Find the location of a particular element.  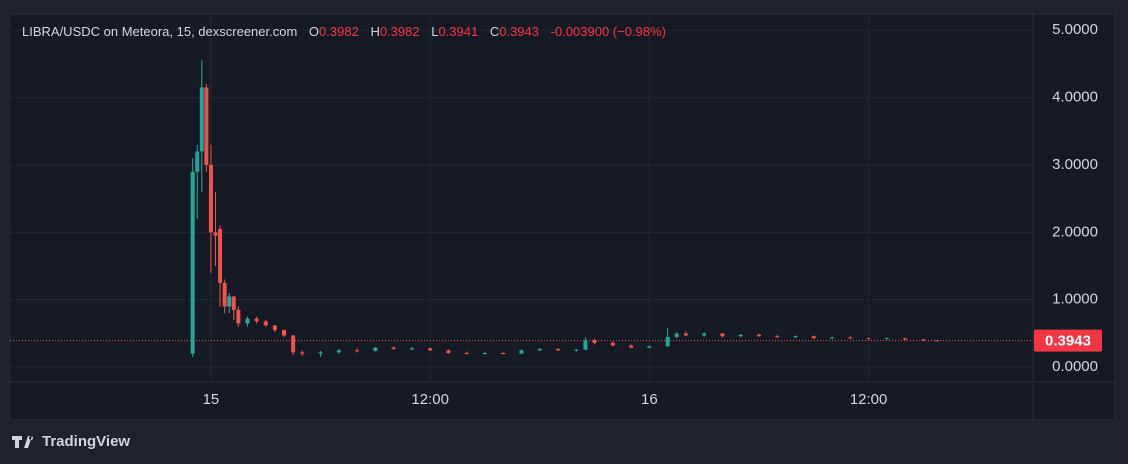

last-price-tag is located at coordinates (1068, 340).